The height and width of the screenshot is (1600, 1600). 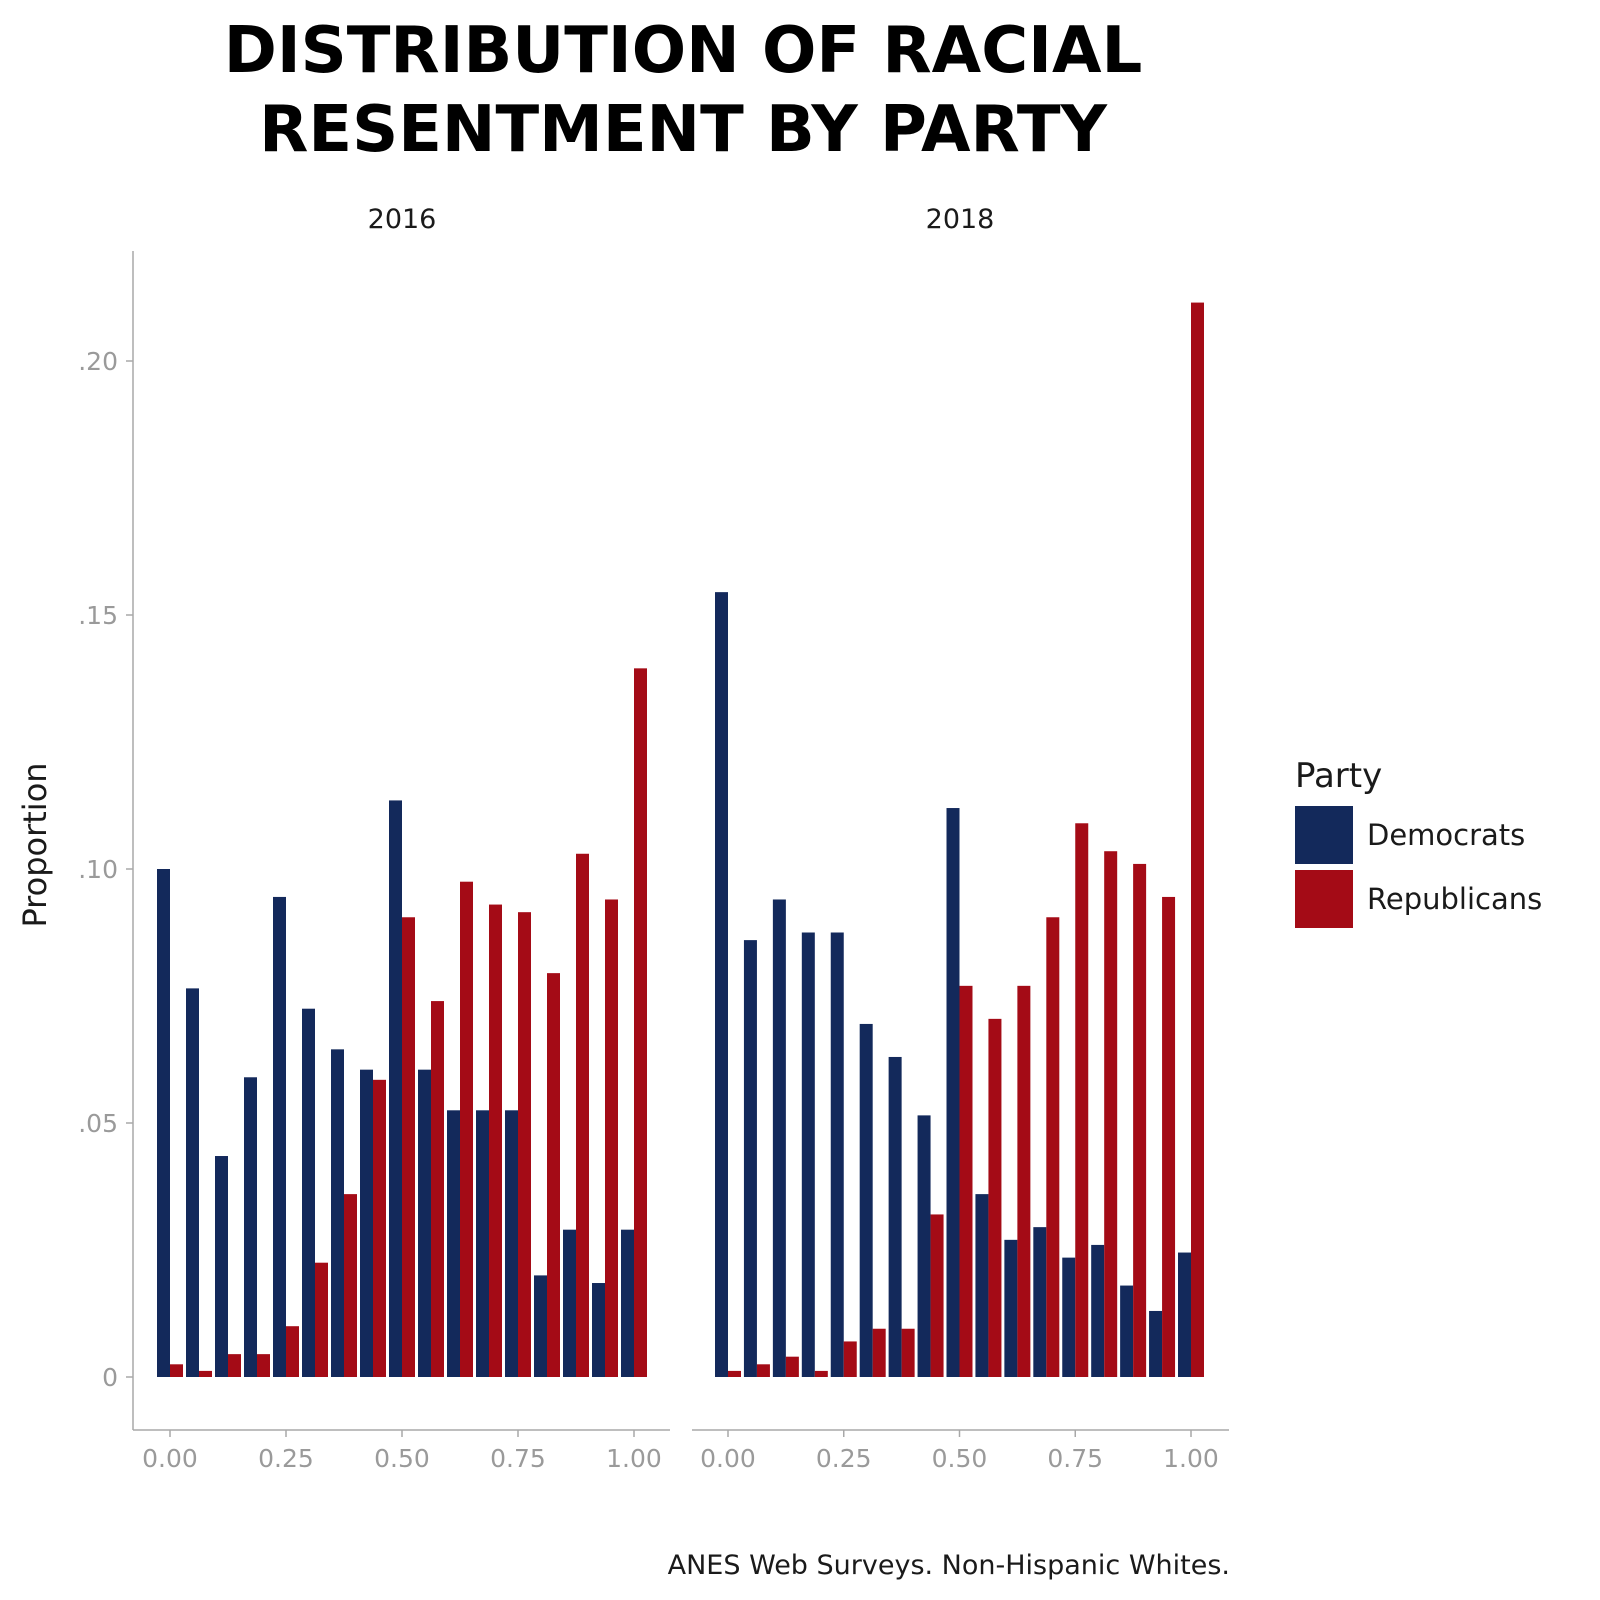 What do you see at coordinates (1324, 835) in the screenshot?
I see `legend-swatch-democrats` at bounding box center [1324, 835].